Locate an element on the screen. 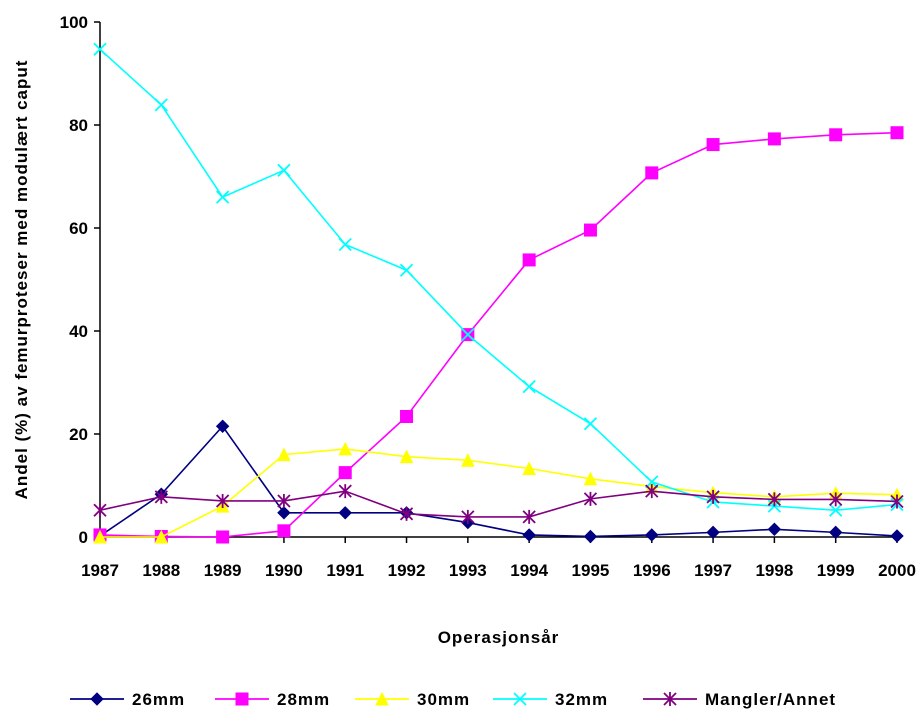 The height and width of the screenshot is (712, 924). series-line-26mm is located at coordinates (498, 481).